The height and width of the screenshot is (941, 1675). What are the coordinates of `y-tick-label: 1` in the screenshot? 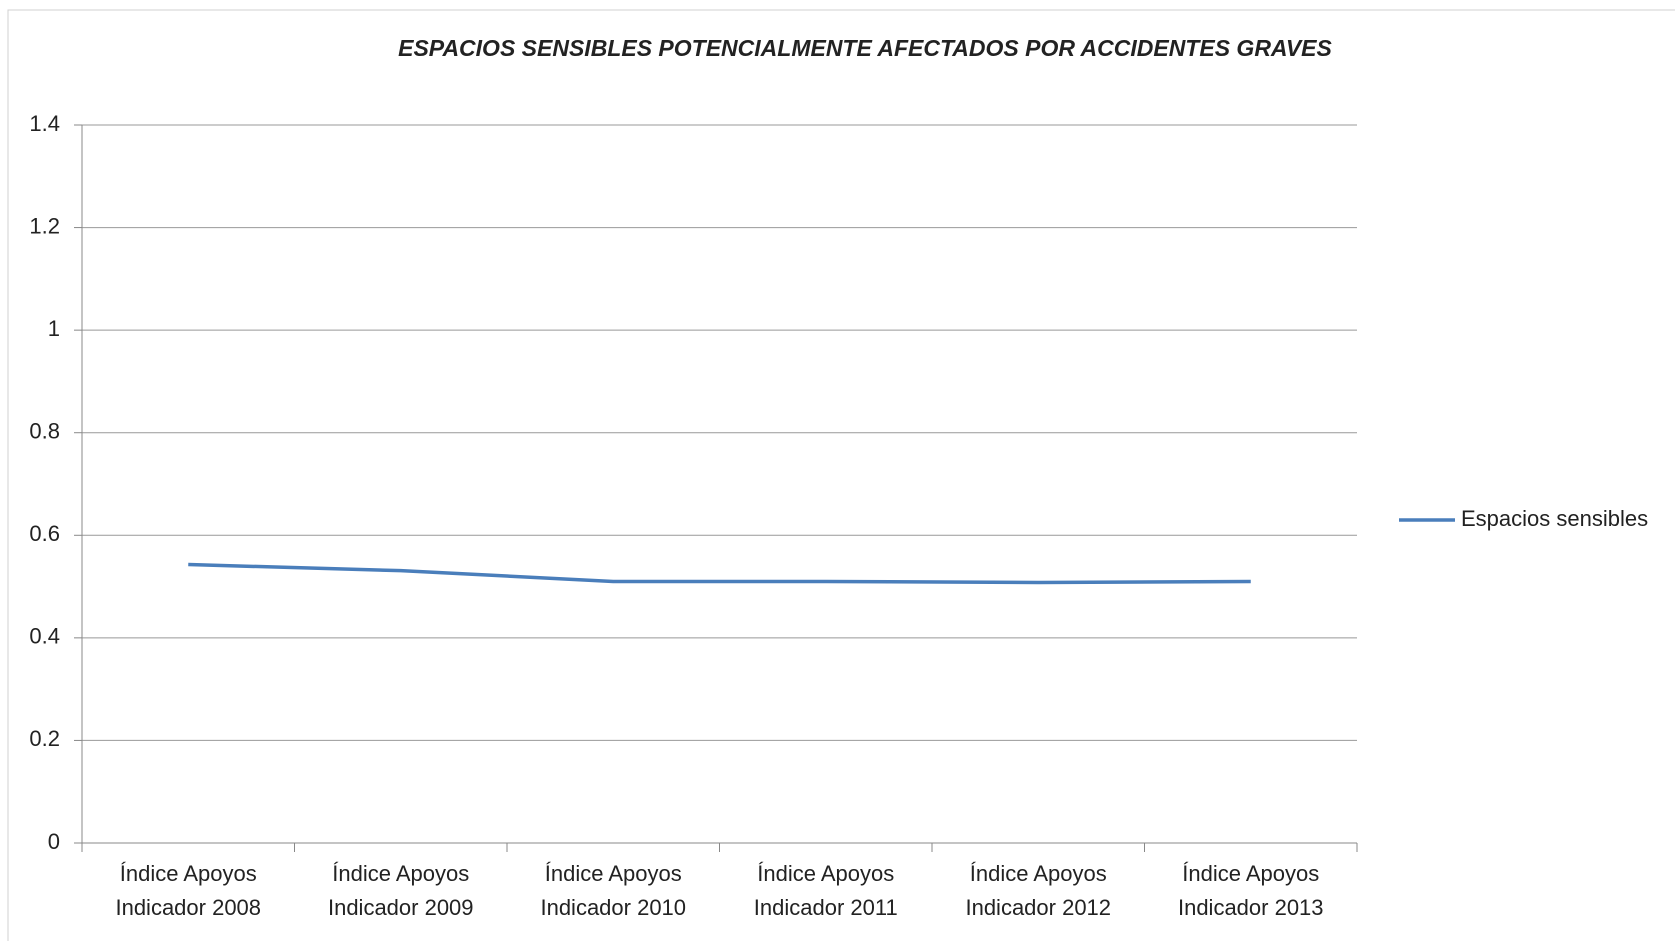 It's located at (54, 328).